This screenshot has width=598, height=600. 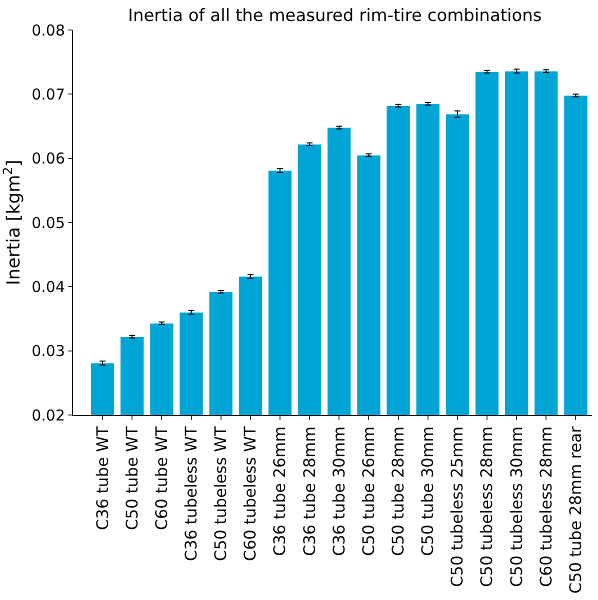 I want to click on x-tick-label: C36 tube WT, so click(x=102, y=478).